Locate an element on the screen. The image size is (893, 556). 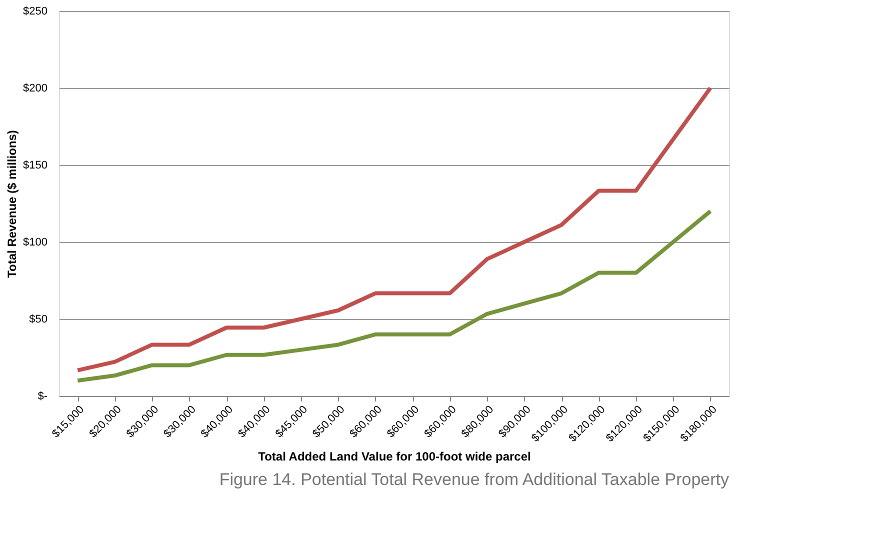
y-tick-label: $- is located at coordinates (43, 396).